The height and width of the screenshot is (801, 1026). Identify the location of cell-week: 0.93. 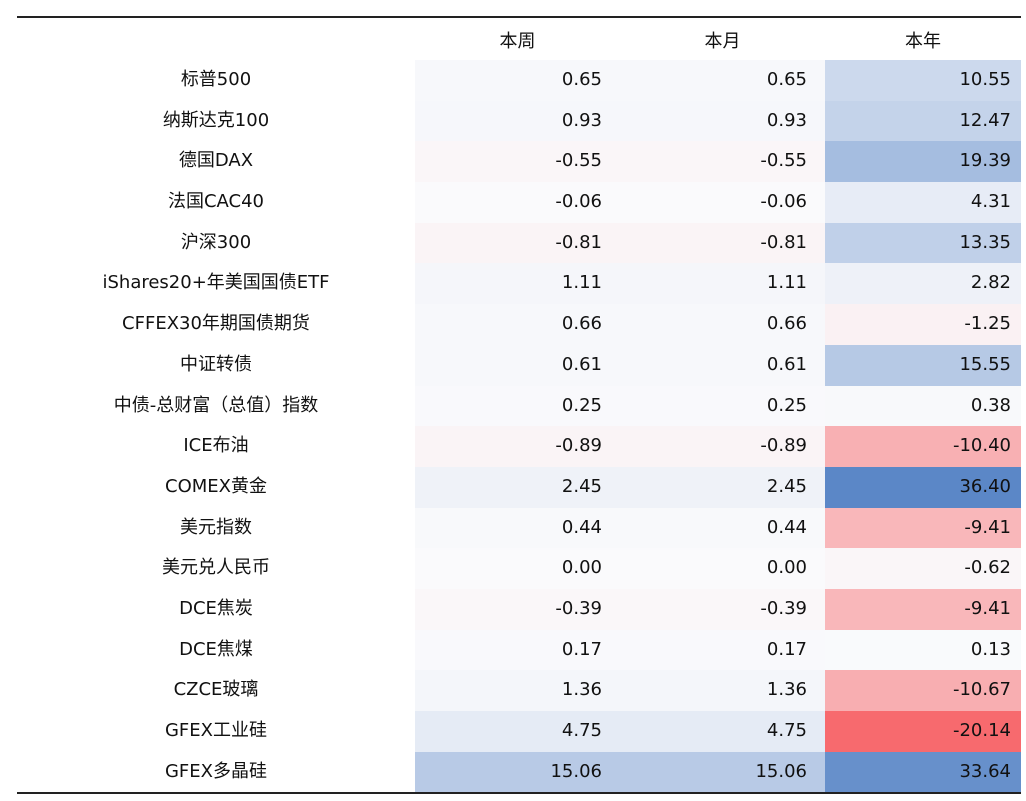
(517, 121).